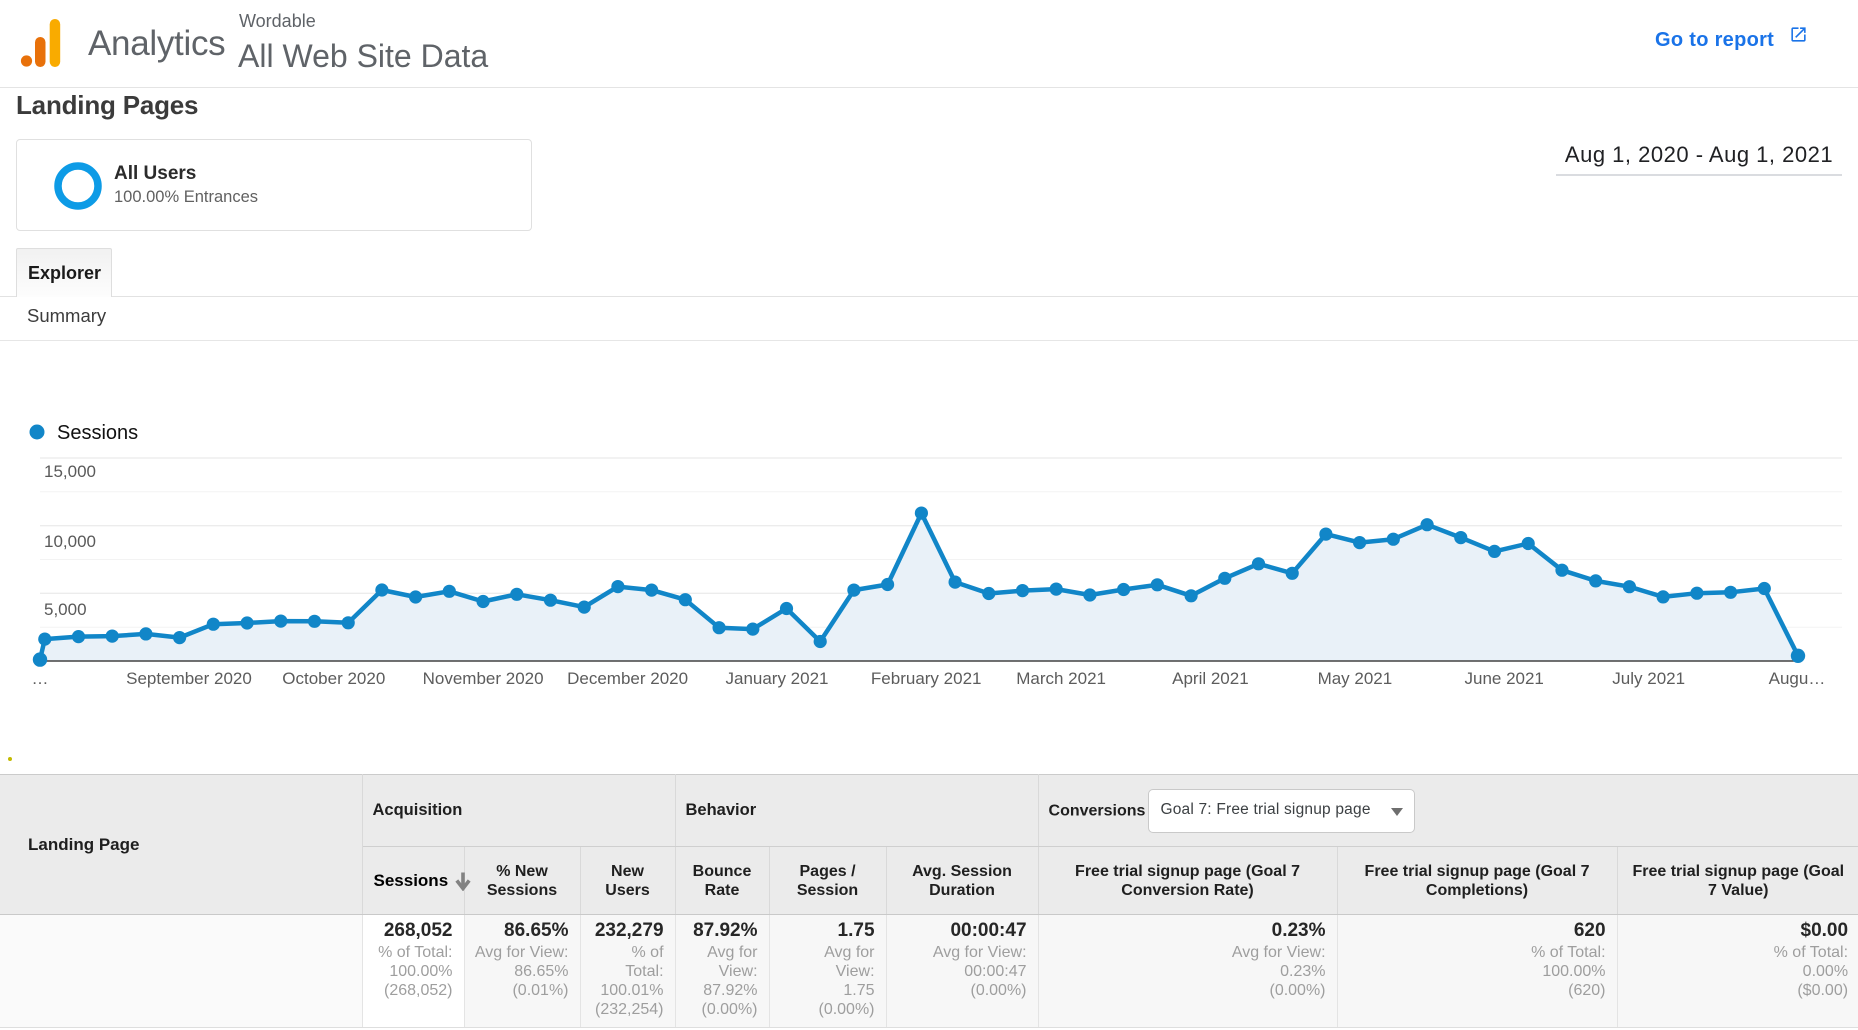  I want to click on svg-text: May 2021, so click(1355, 678).